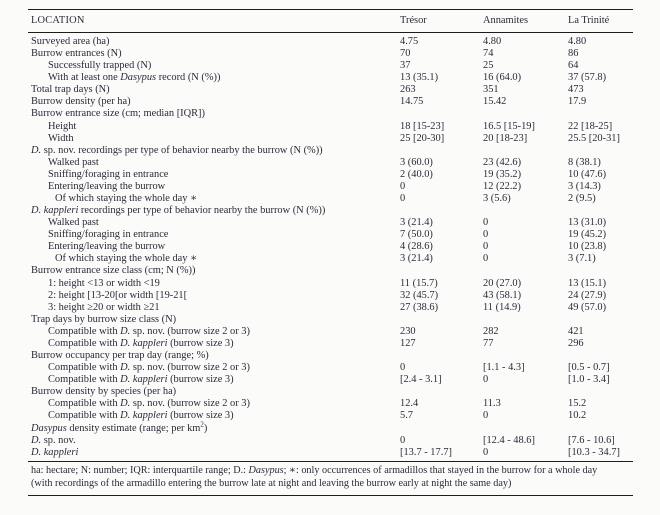 This screenshot has width=660, height=515. I want to click on cell-value: 5.7, so click(406, 416).